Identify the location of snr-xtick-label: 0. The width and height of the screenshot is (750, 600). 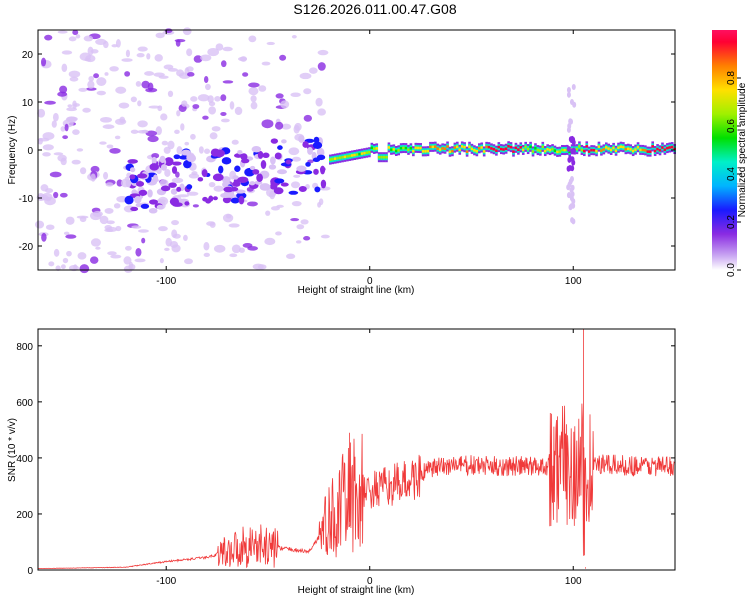
(370, 581).